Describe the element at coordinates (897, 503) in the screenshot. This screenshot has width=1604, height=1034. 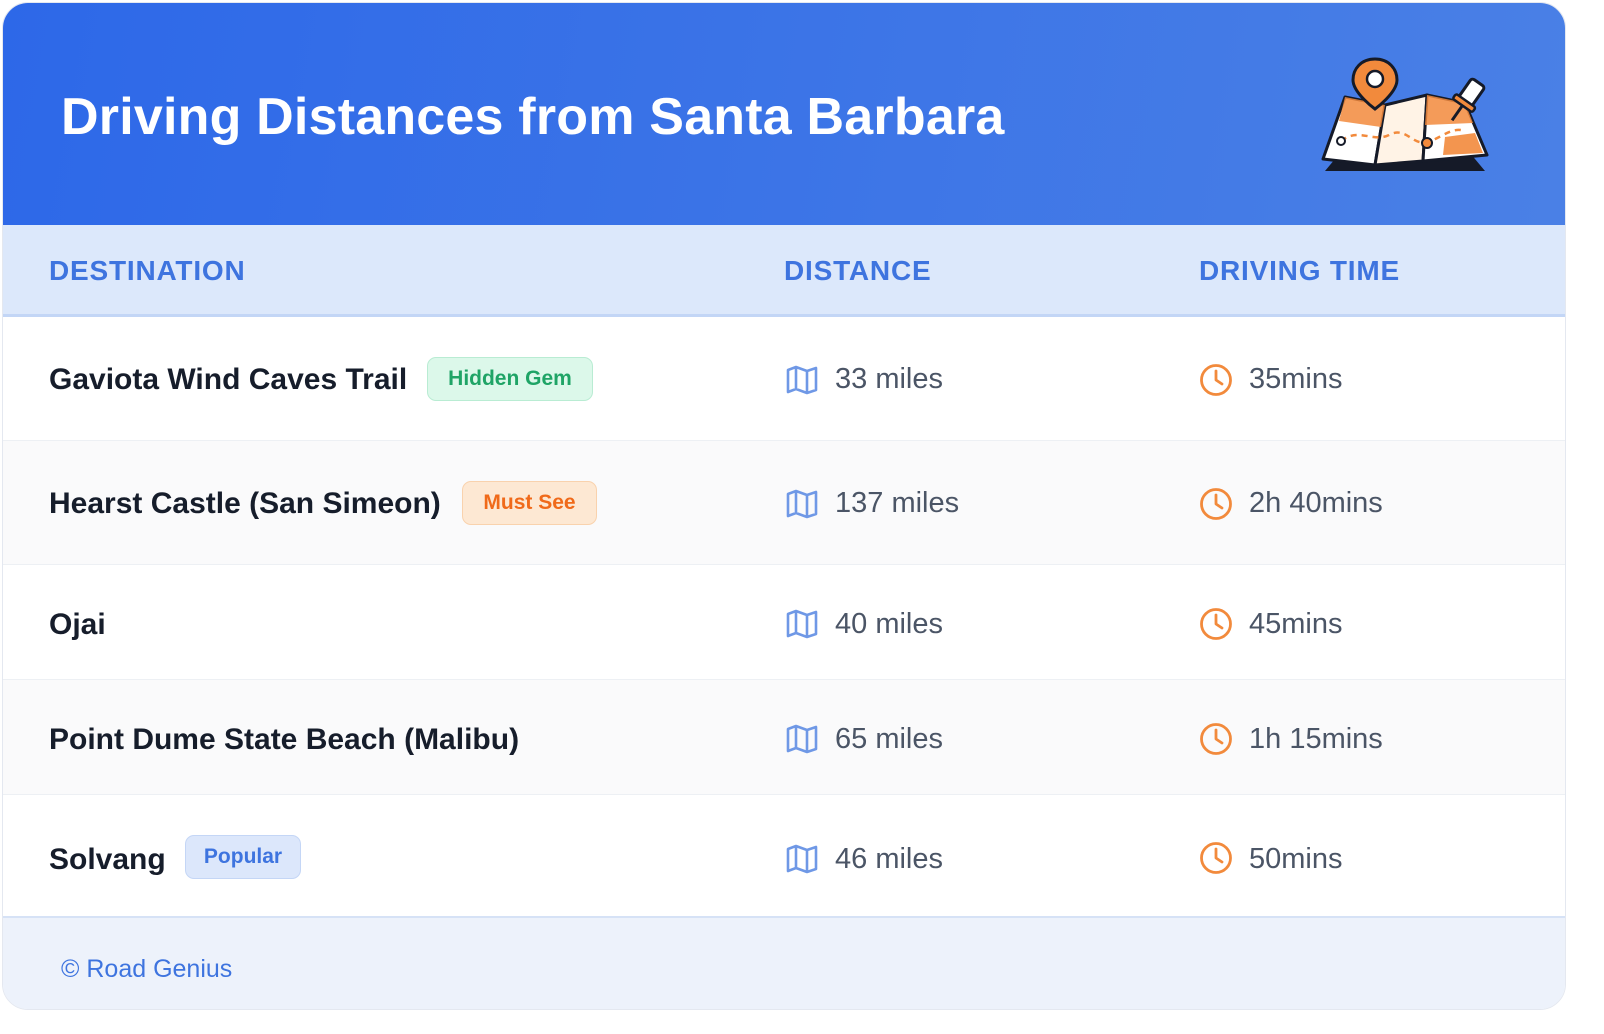
I see `distance-value: 137 miles` at that location.